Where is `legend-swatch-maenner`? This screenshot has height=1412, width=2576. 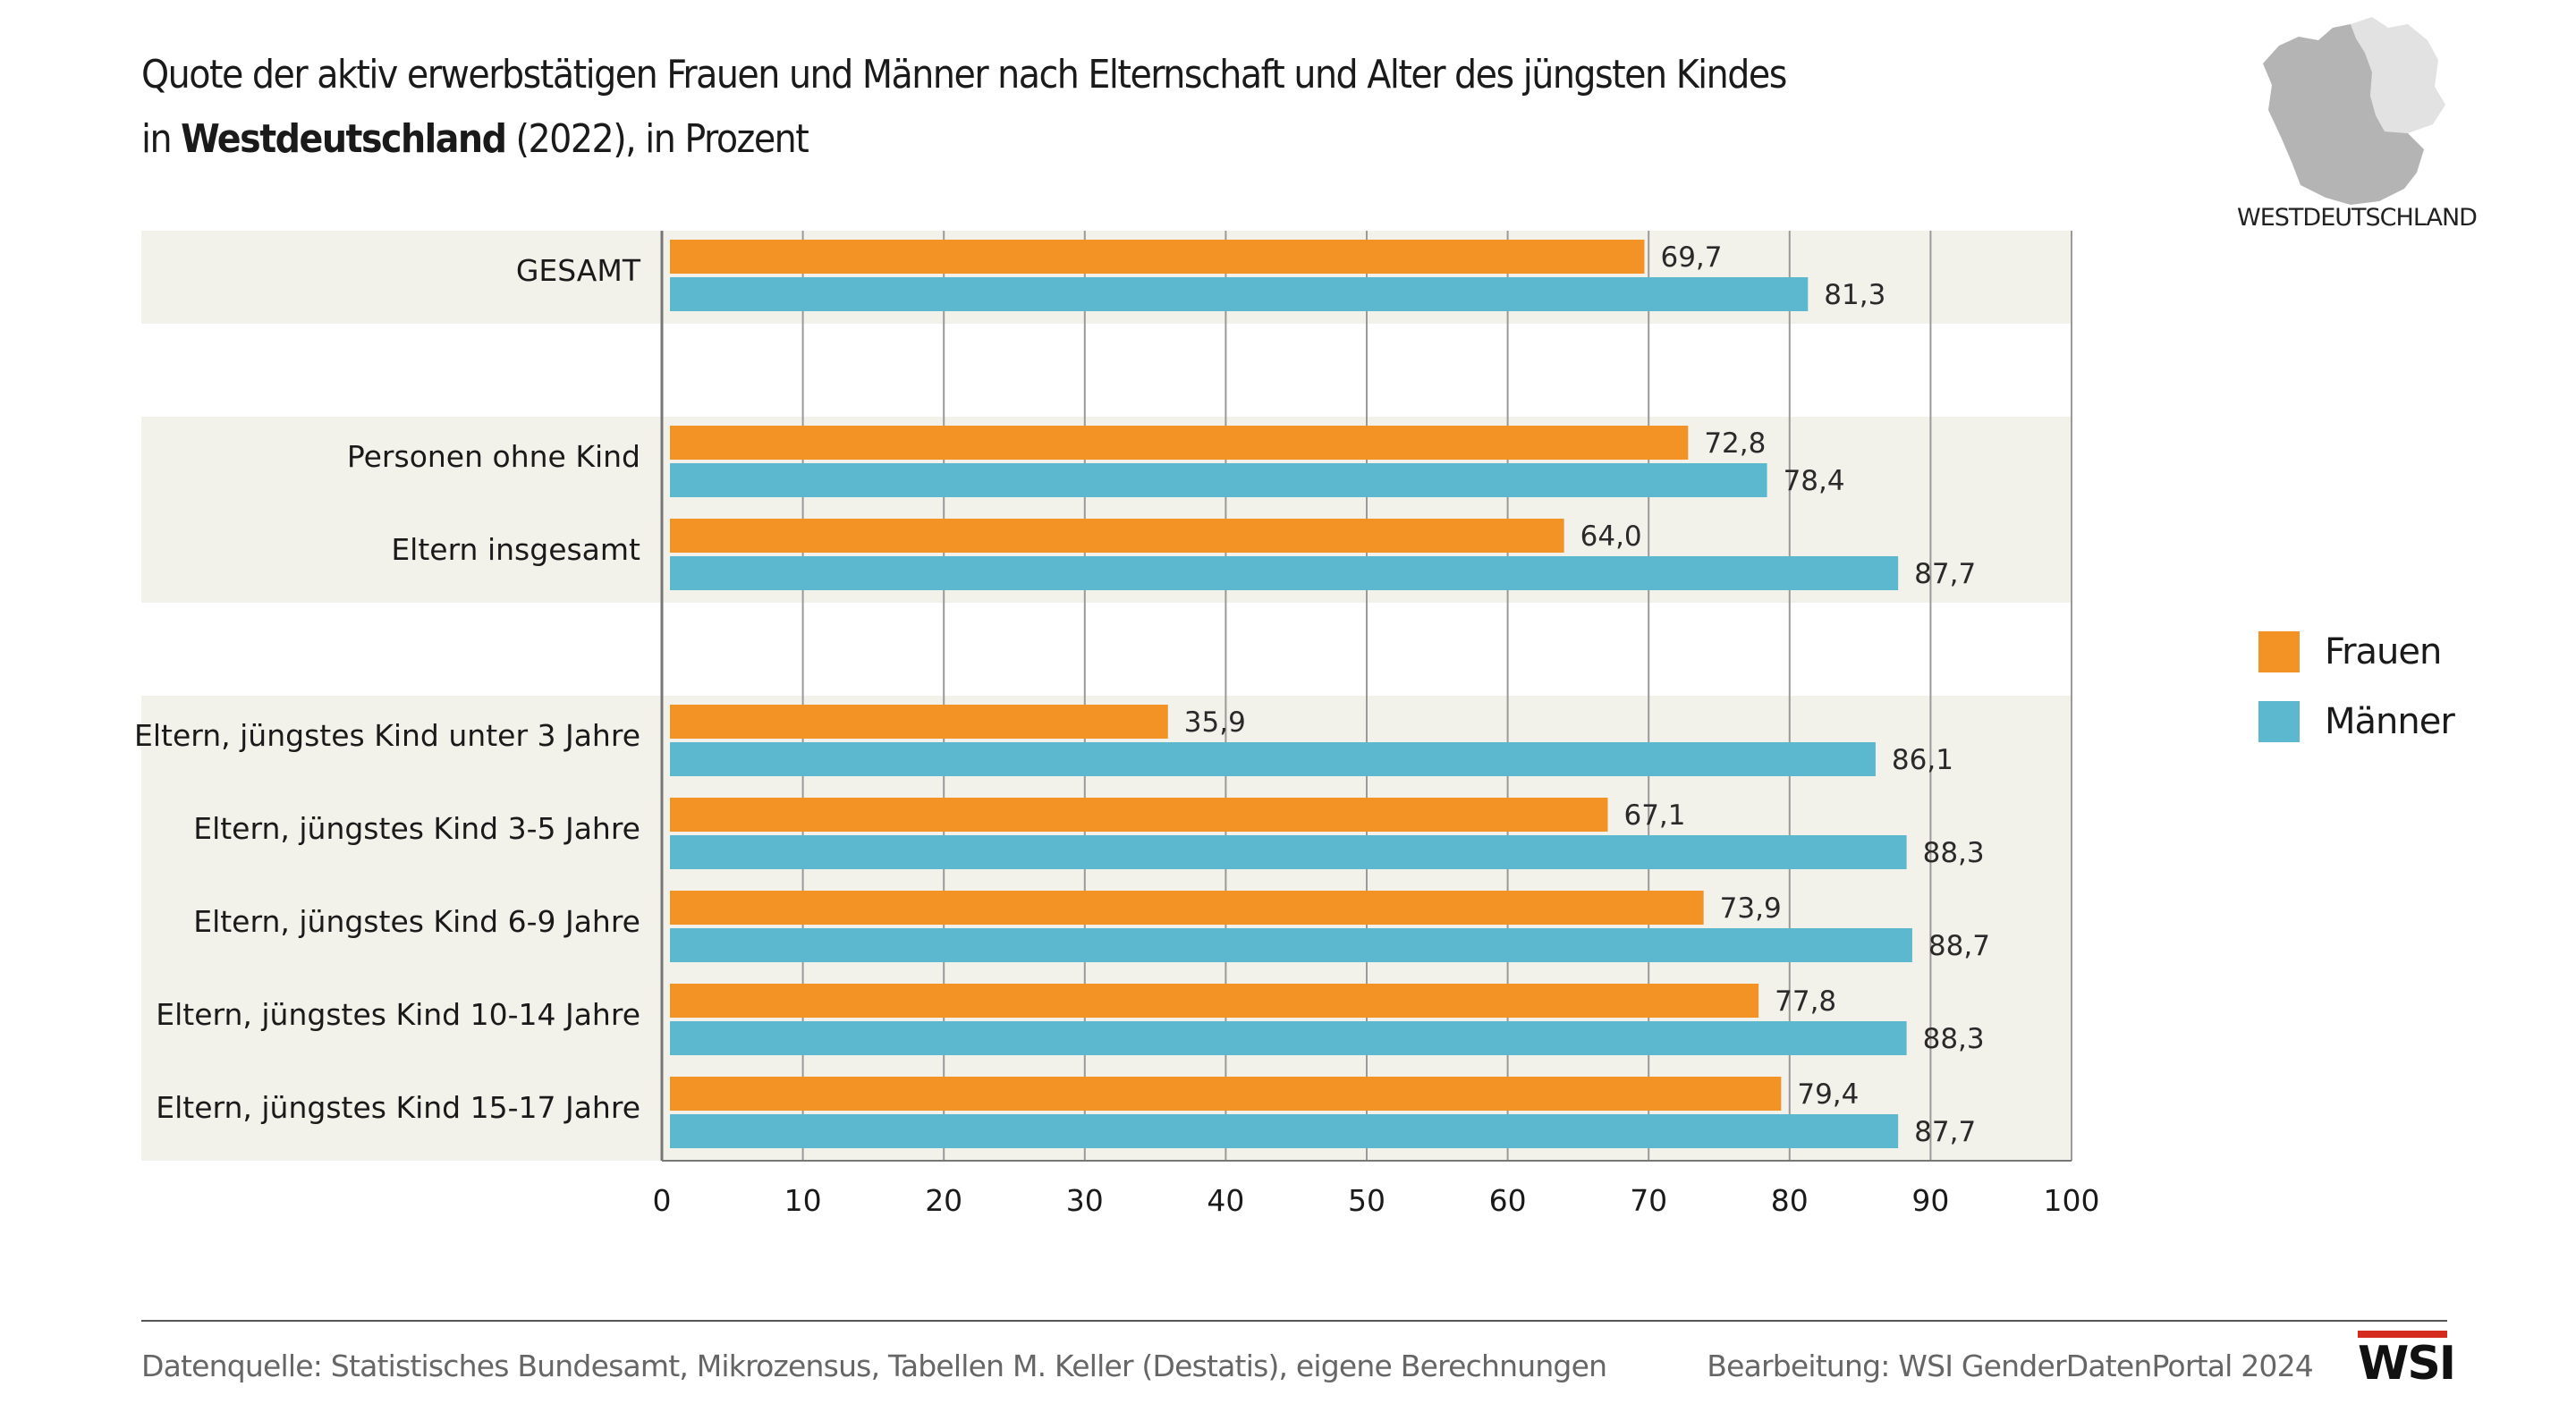 legend-swatch-maenner is located at coordinates (2279, 721).